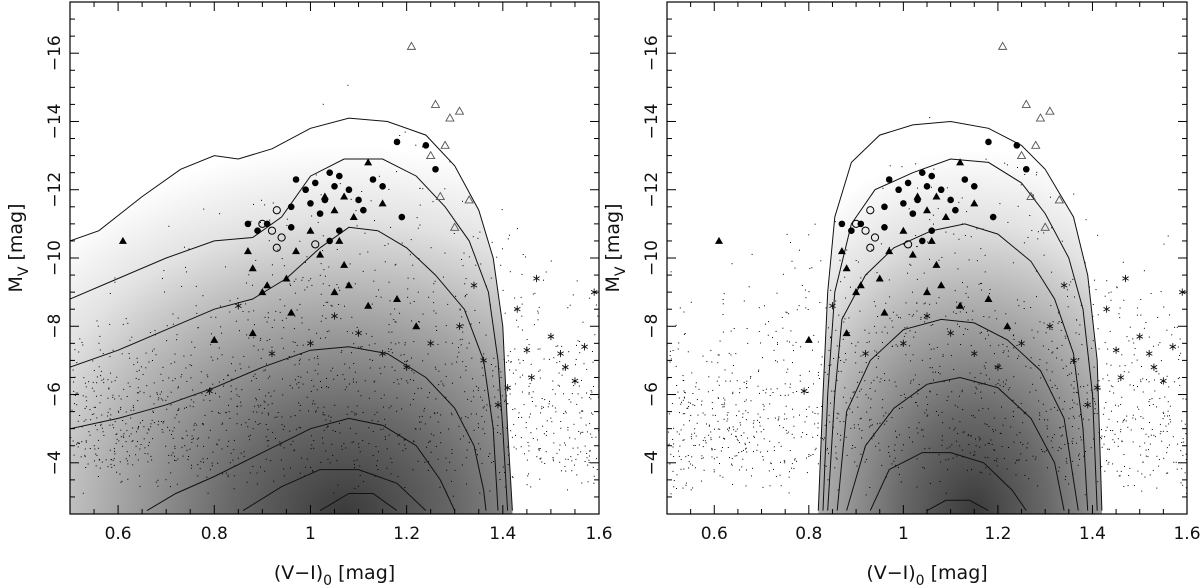  What do you see at coordinates (24, 271) in the screenshot?
I see `y-axis-label-subscript: V` at bounding box center [24, 271].